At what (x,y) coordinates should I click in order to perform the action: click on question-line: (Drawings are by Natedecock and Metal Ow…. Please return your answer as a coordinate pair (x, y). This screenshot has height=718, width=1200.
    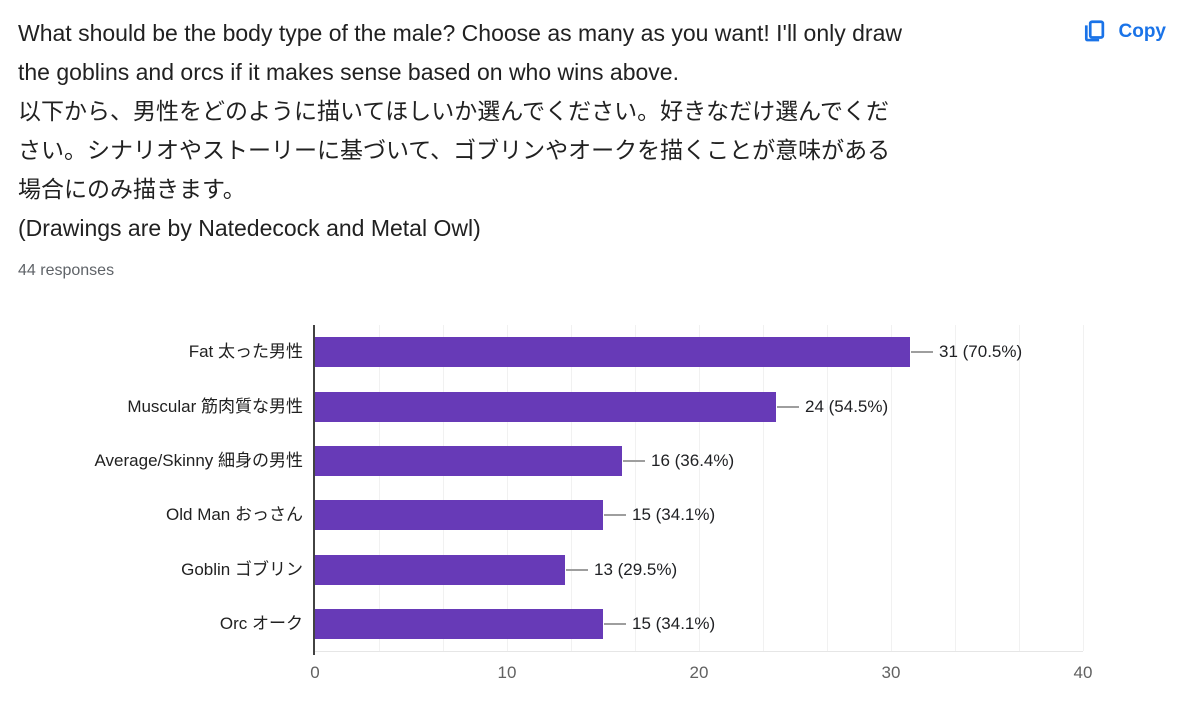
    Looking at the image, I should click on (249, 228).